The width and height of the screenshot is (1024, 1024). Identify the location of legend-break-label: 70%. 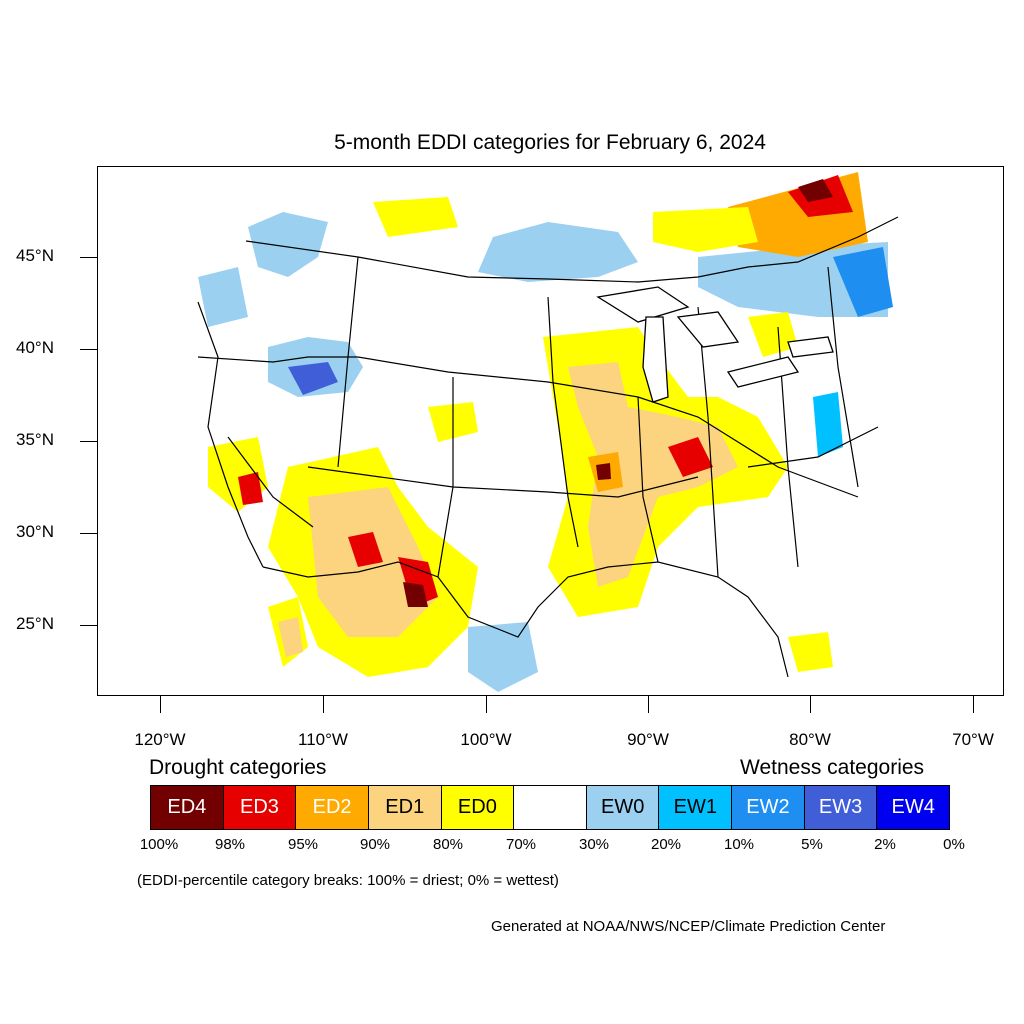
(521, 844).